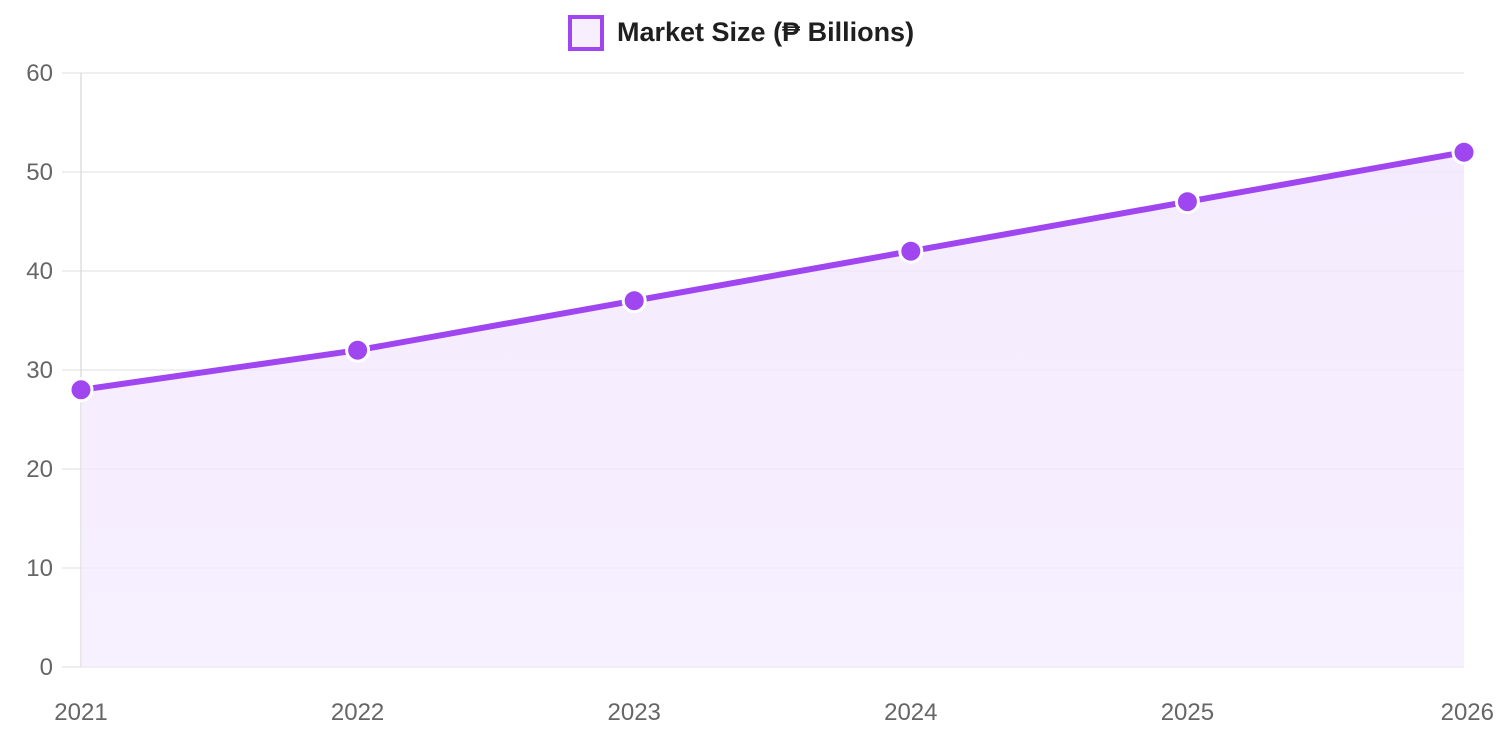 This screenshot has width=1506, height=752. I want to click on y-tick-label: 60, so click(39, 73).